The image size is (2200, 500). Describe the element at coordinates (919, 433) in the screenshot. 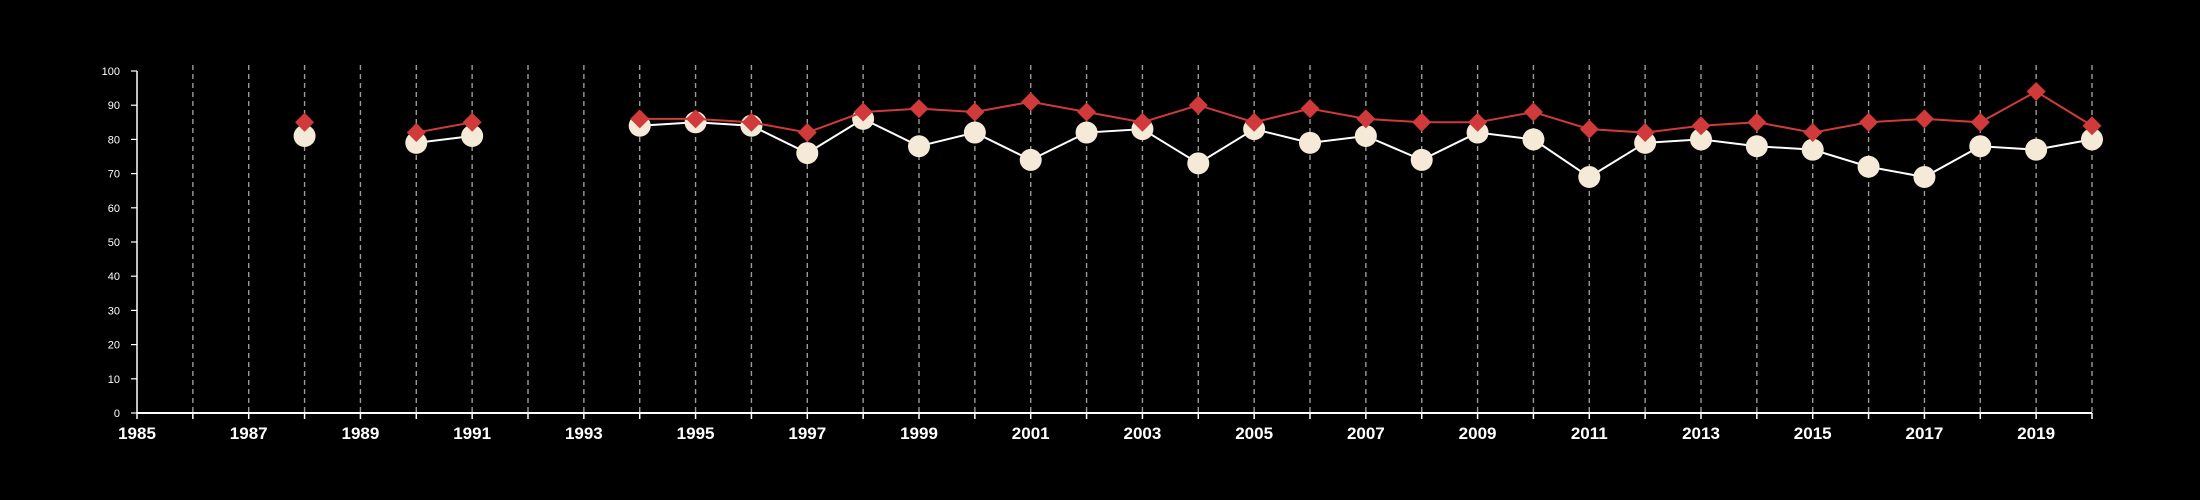

I see `x-tick-label: 1999` at that location.